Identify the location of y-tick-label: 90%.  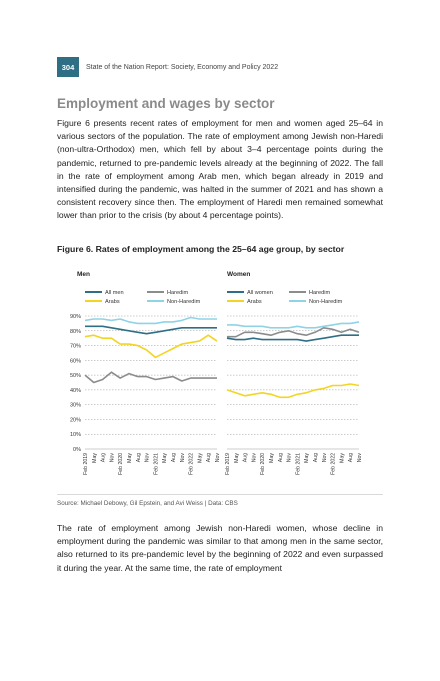
(75, 317).